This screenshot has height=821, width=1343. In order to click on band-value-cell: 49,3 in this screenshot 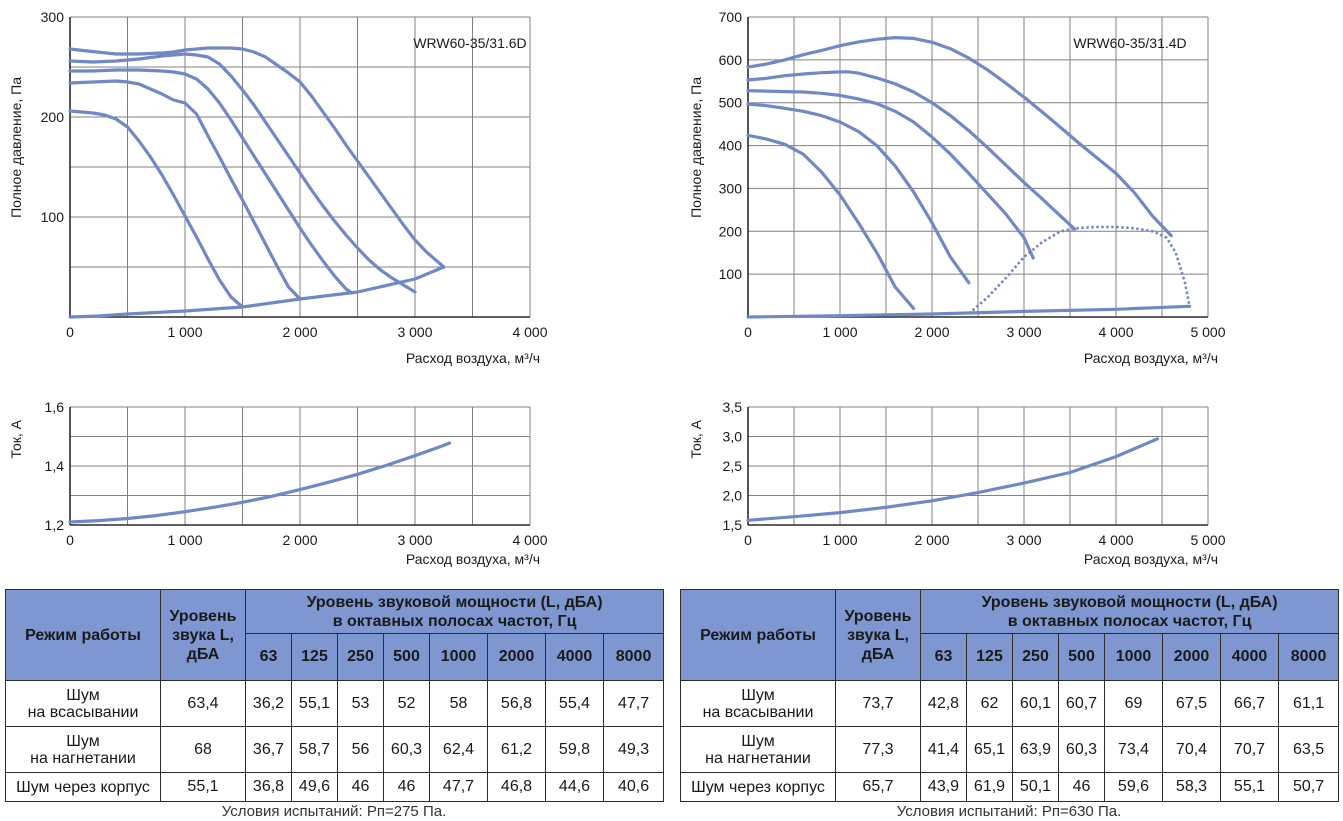, I will do `click(633, 749)`.